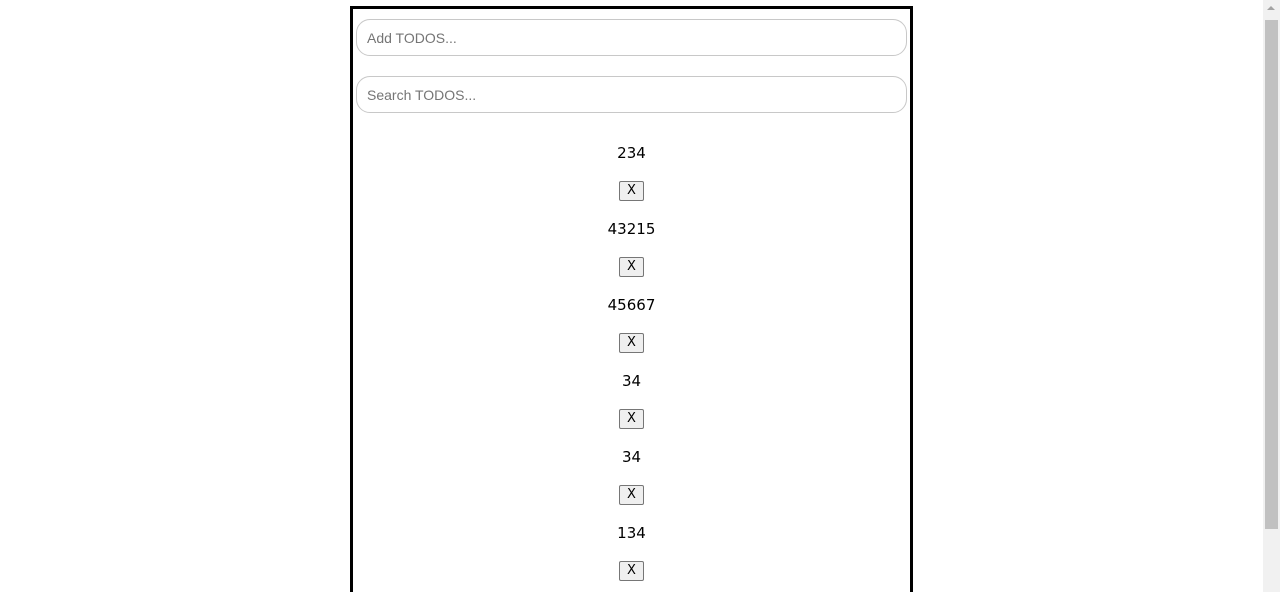 This screenshot has width=1280, height=592. I want to click on todo-text: 234, so click(631, 153).